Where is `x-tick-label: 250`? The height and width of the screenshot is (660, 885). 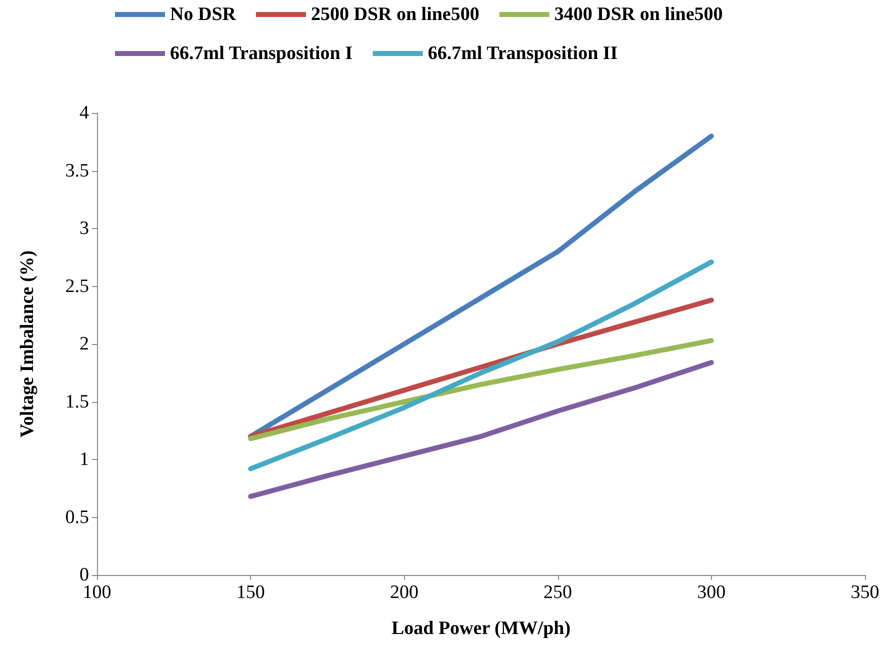
x-tick-label: 250 is located at coordinates (558, 592).